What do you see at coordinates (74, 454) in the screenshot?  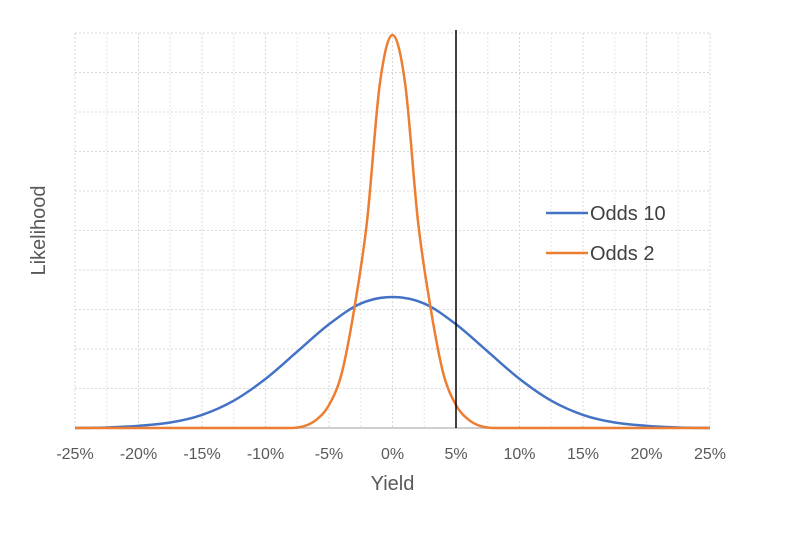 I see `x-tick-label: -25%` at bounding box center [74, 454].